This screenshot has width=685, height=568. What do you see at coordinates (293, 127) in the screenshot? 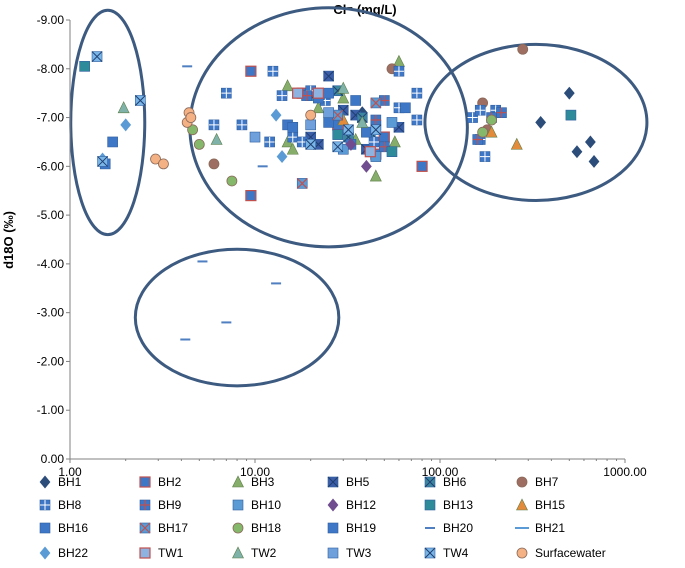
I see `point-bh19` at bounding box center [293, 127].